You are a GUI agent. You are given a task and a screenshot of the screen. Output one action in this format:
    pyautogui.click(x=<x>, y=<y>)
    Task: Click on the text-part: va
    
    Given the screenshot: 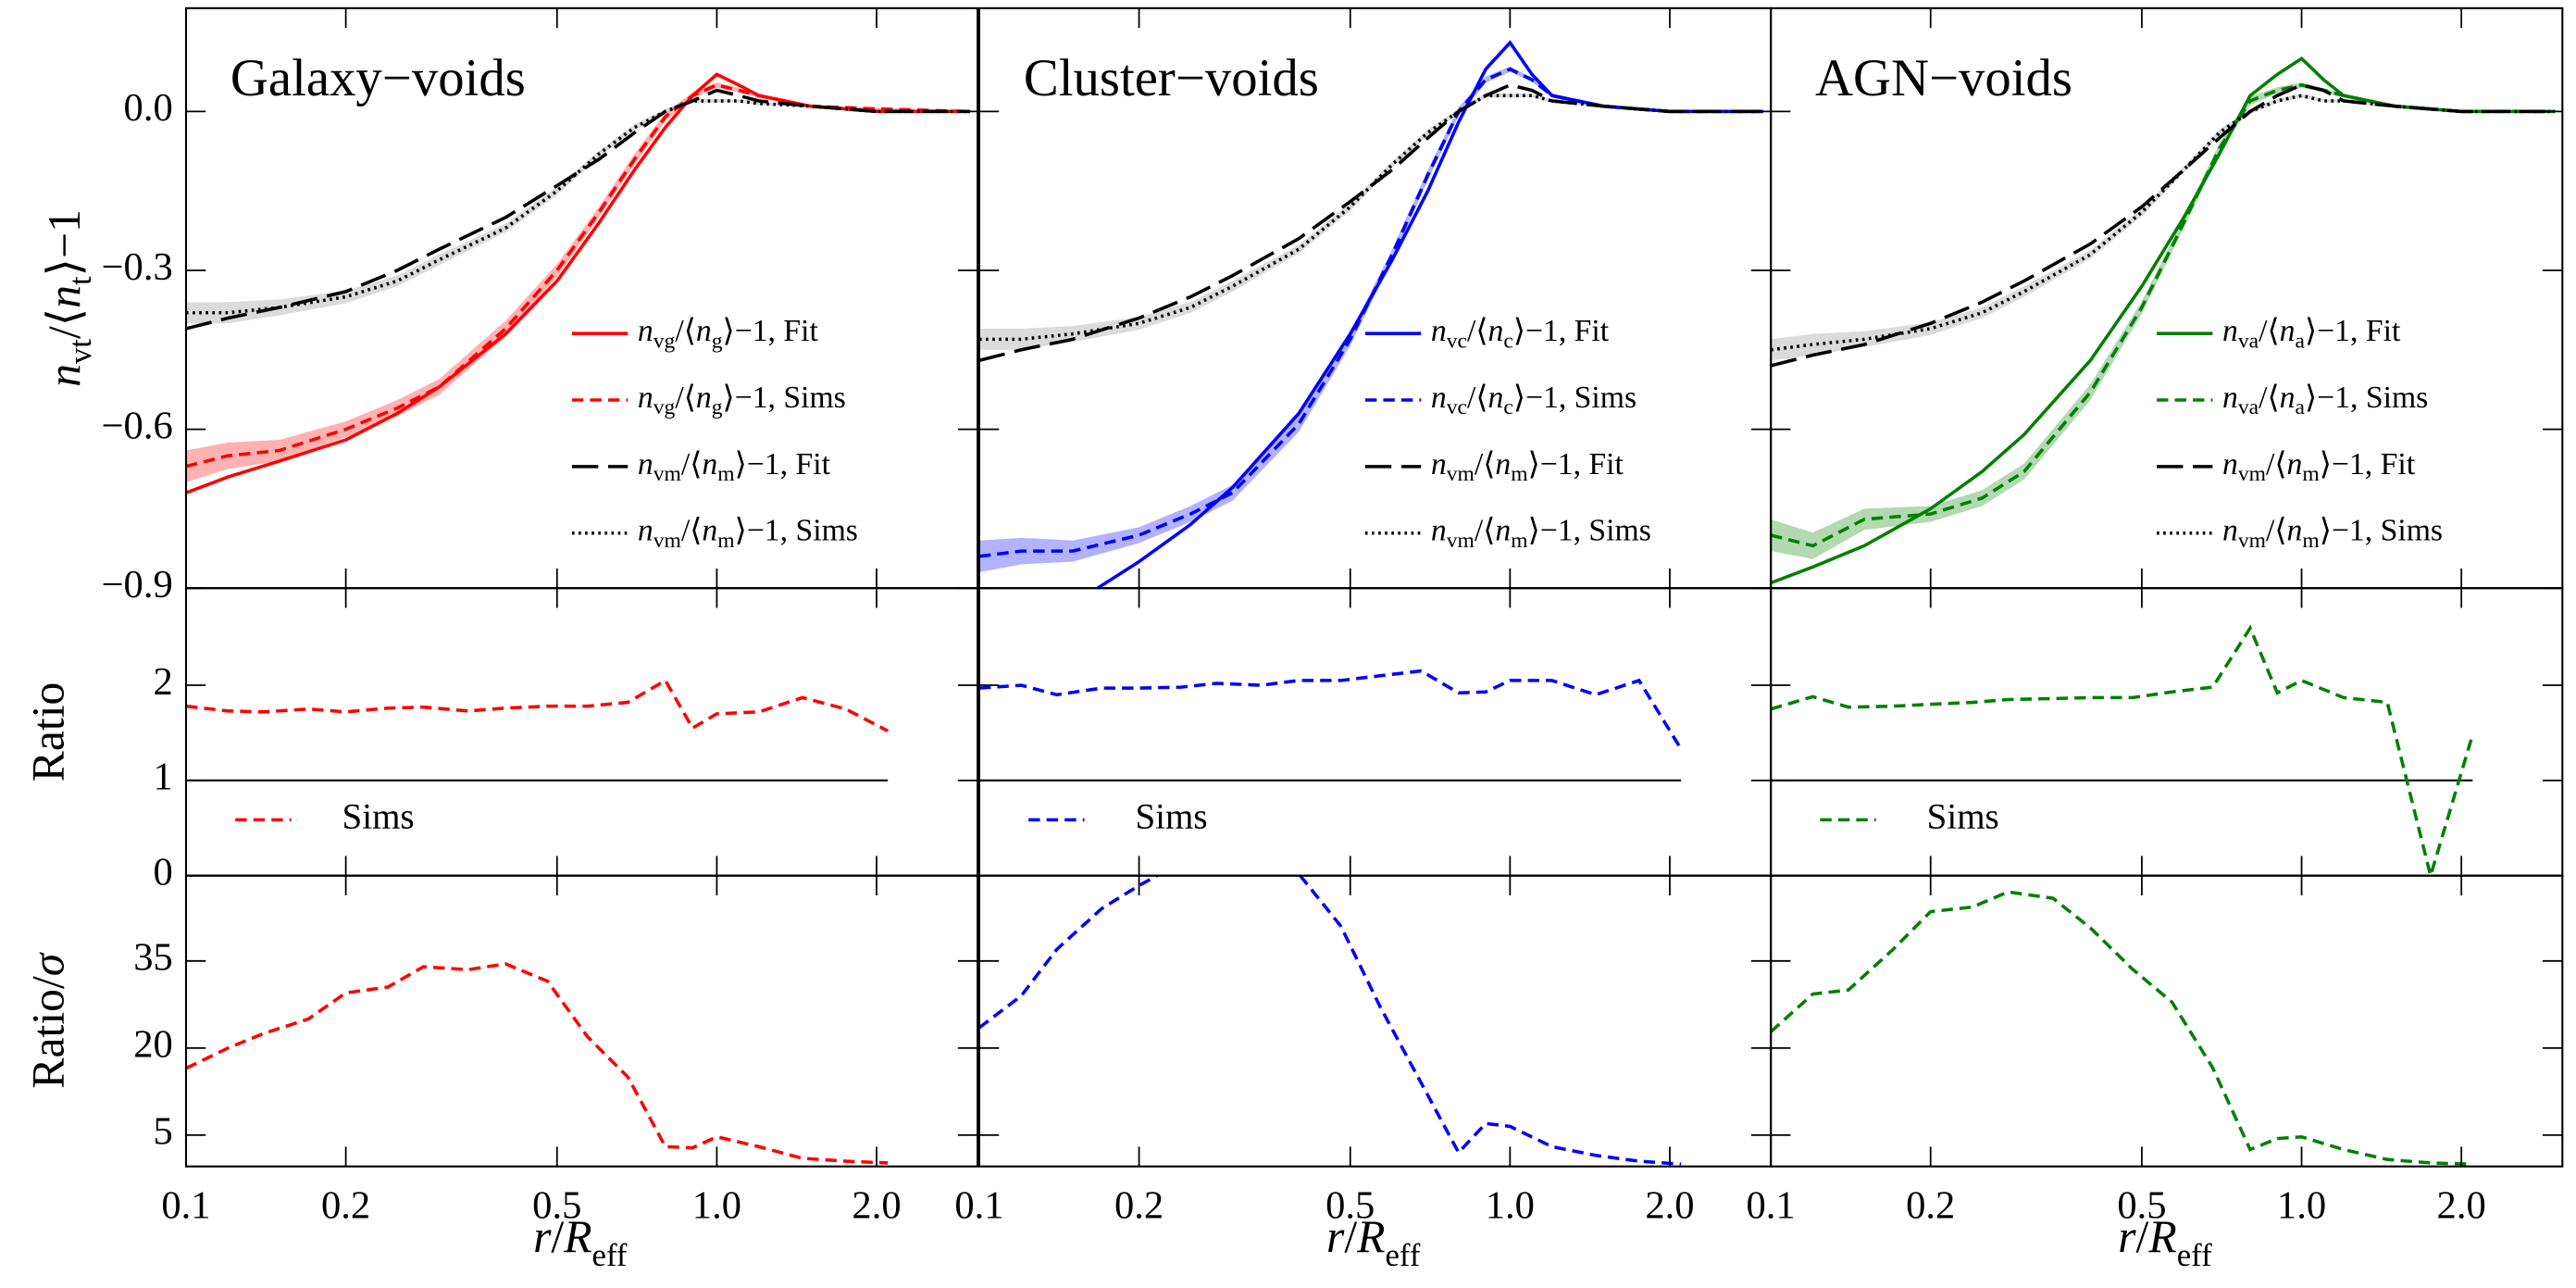 What is the action you would take?
    pyautogui.click(x=2248, y=342)
    